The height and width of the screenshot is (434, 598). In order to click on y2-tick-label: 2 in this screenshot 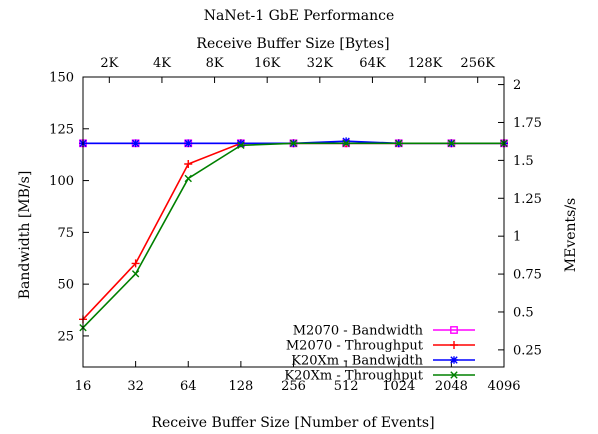, I will do `click(517, 85)`.